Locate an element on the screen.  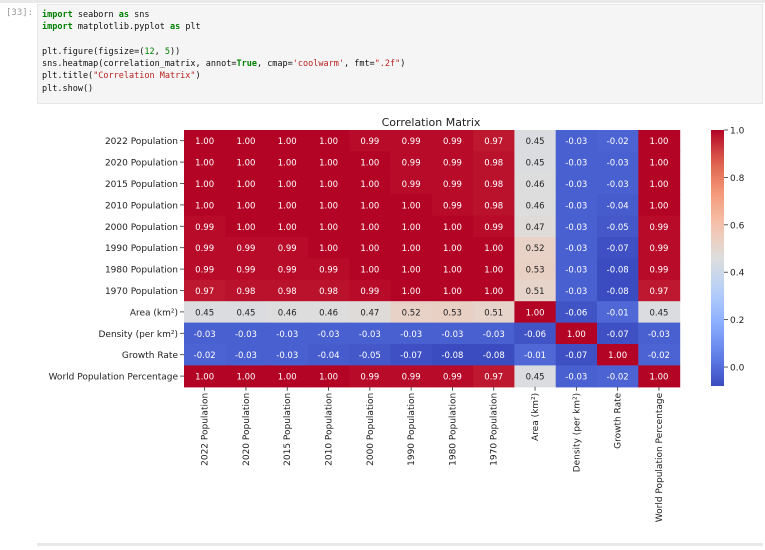
code-token: 'coolwarm' is located at coordinates (318, 64).